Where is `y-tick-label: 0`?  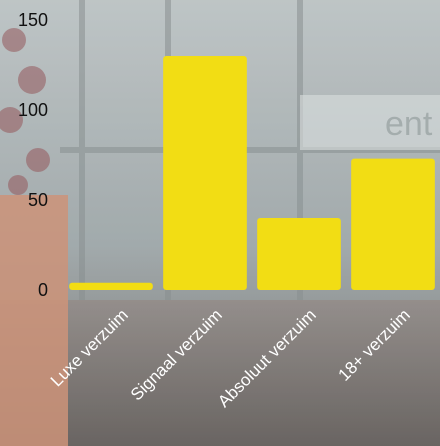 y-tick-label: 0 is located at coordinates (43, 290).